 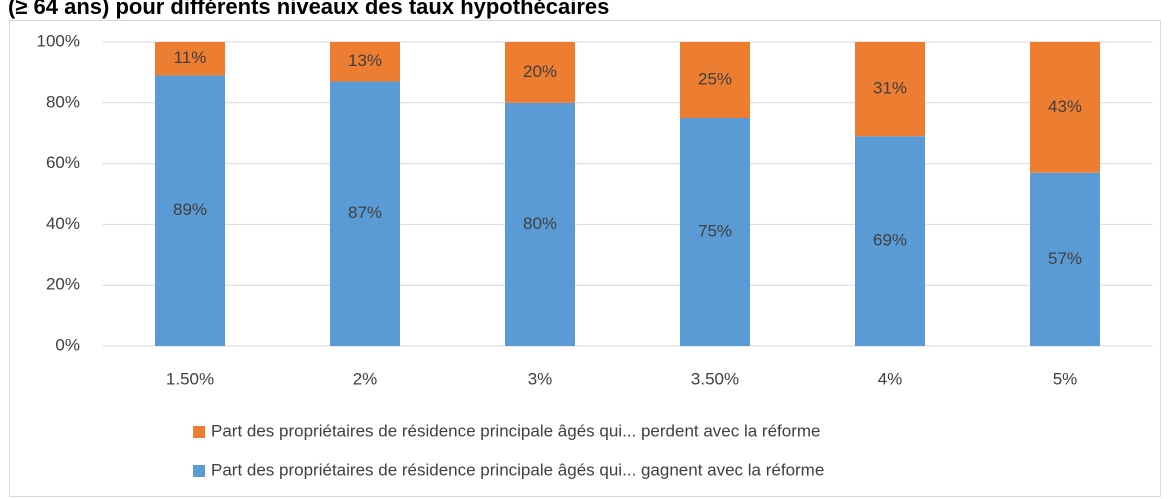 What do you see at coordinates (715, 378) in the screenshot?
I see `x-tick-label: 3.50%` at bounding box center [715, 378].